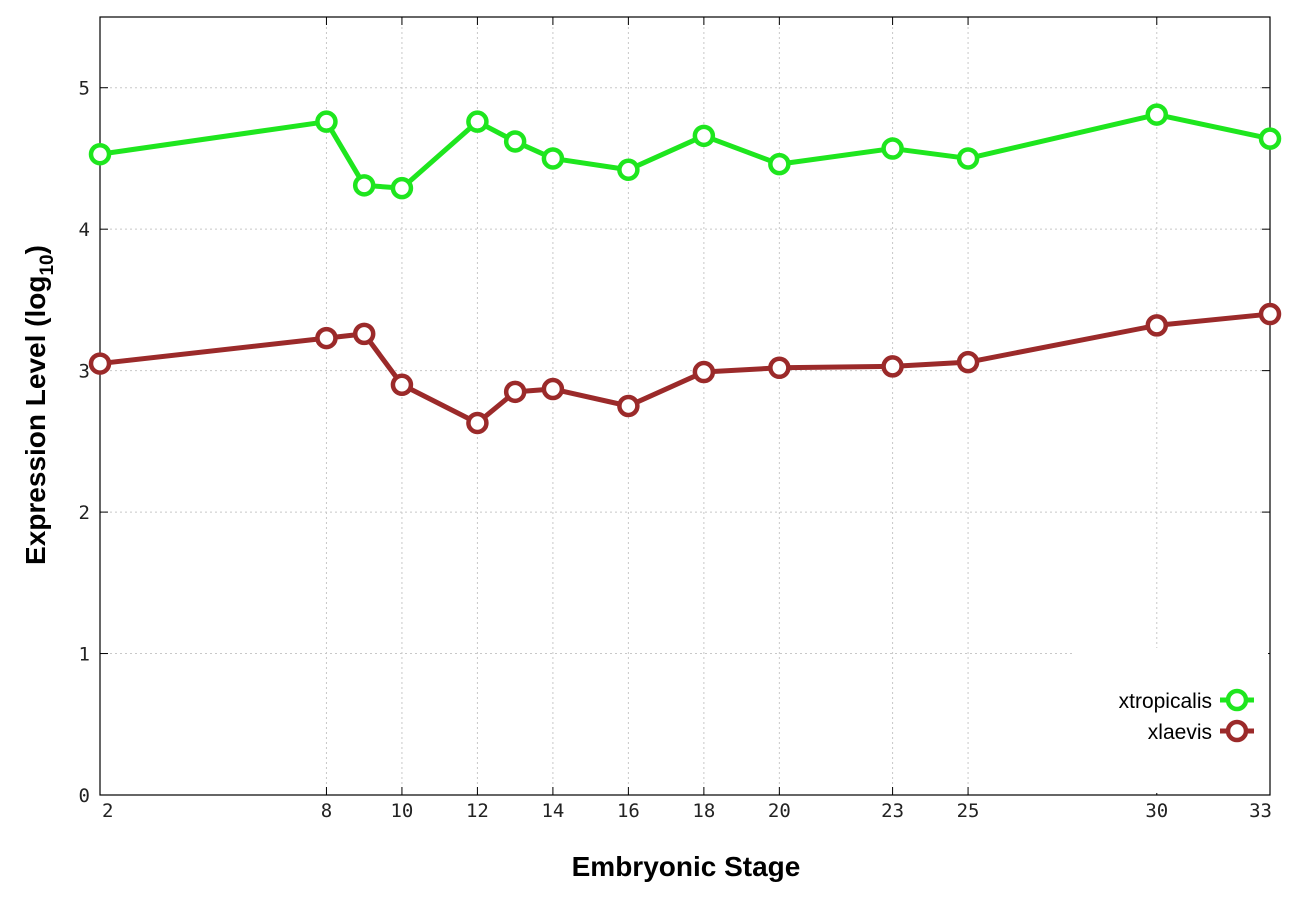 This screenshot has width=1296, height=907. What do you see at coordinates (1237, 731) in the screenshot?
I see `legend-marker-xlaevis` at bounding box center [1237, 731].